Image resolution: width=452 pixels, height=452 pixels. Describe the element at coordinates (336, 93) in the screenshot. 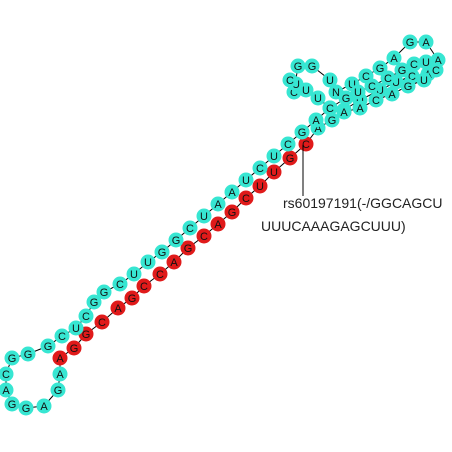

I see `nucleotide-letter: N` at that location.